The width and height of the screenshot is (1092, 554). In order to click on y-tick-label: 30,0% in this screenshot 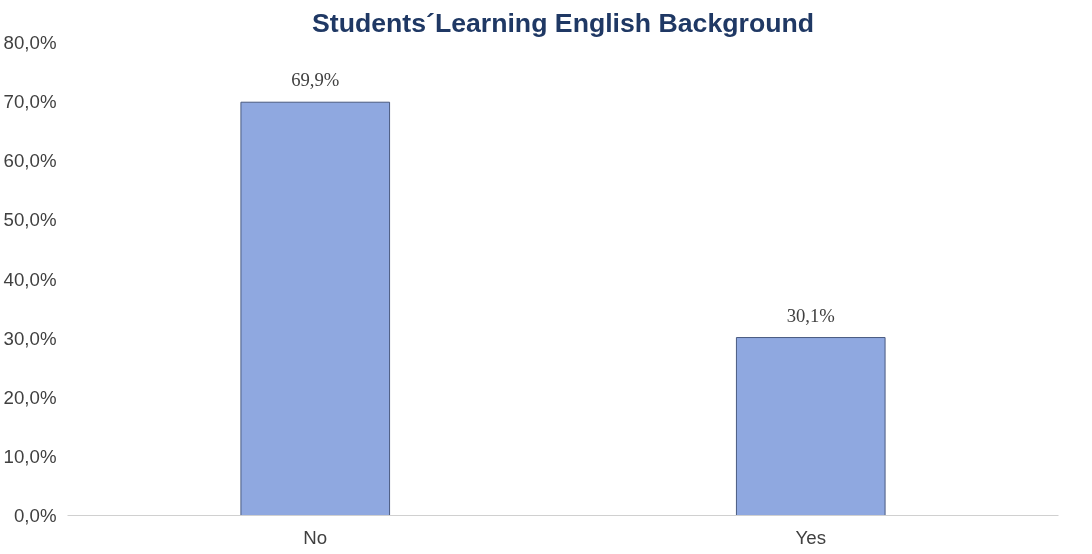, I will do `click(30, 338)`.